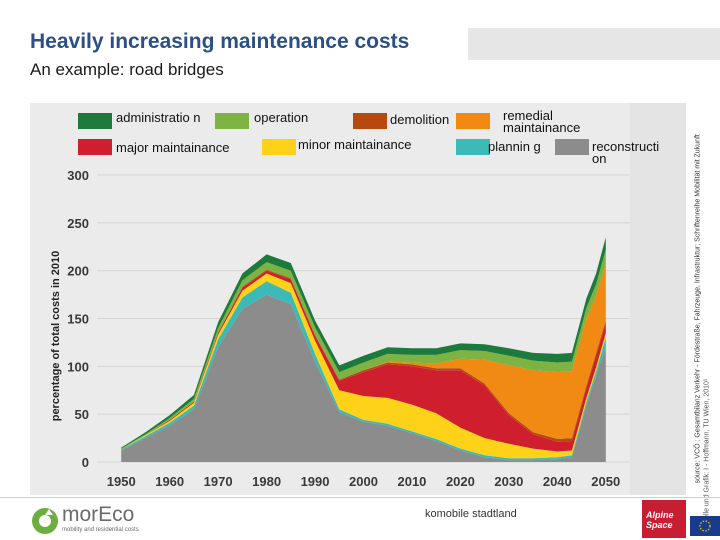 The height and width of the screenshot is (540, 720). What do you see at coordinates (218, 481) in the screenshot?
I see `x-tick-label: 1970` at bounding box center [218, 481].